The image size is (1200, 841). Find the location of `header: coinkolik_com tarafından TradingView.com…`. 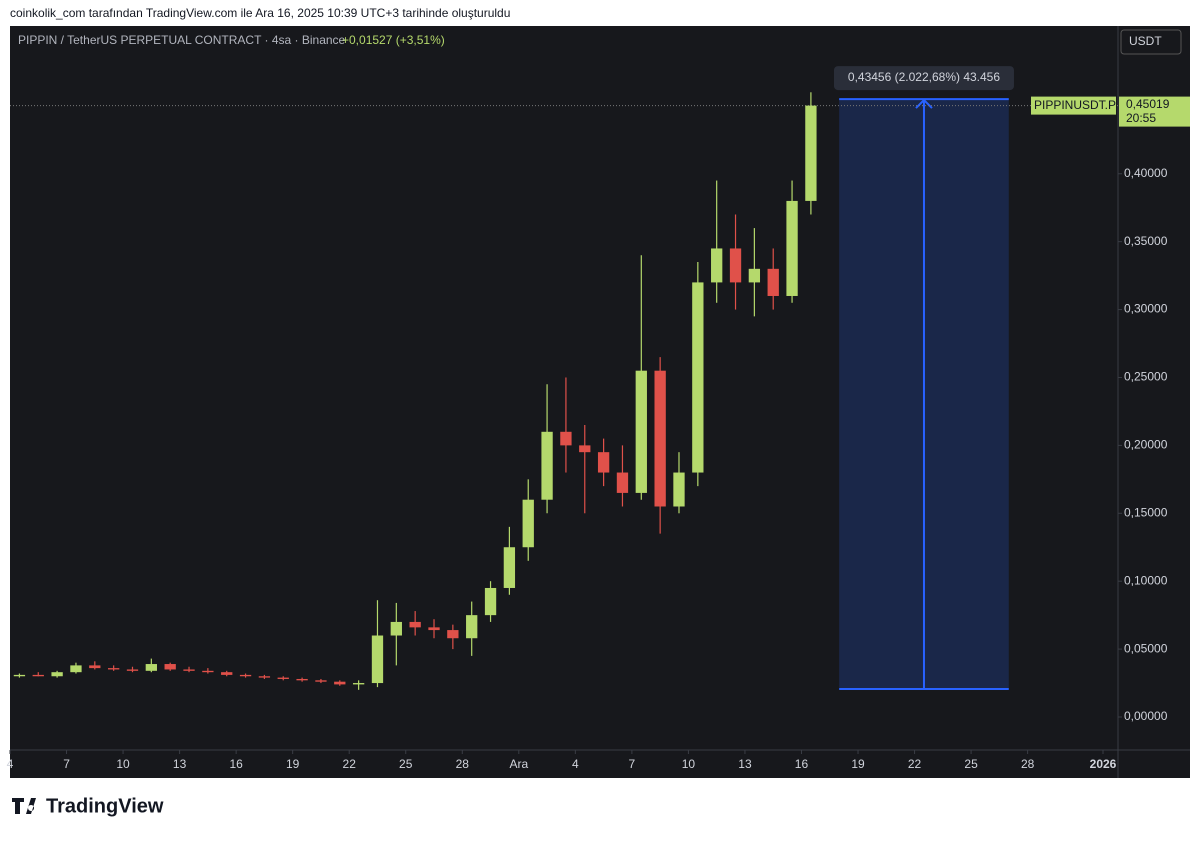

header: coinkolik_com tarafından TradingView.com… is located at coordinates (260, 13).